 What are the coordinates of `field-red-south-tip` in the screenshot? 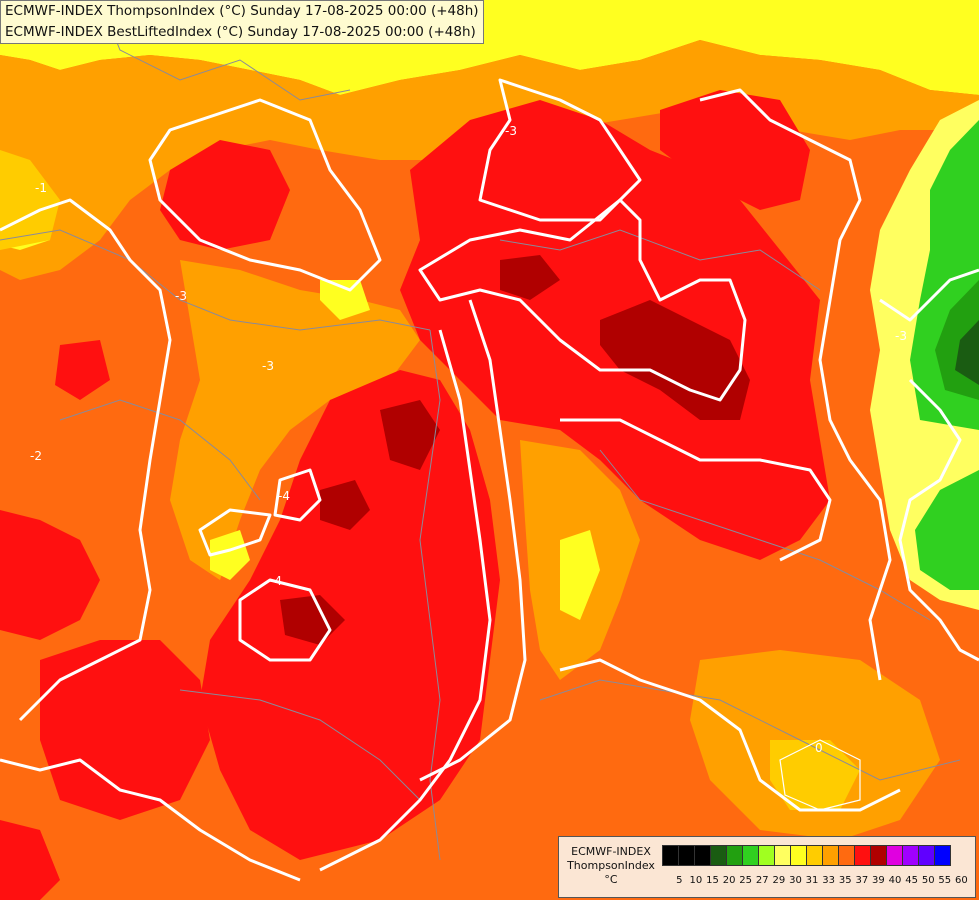 It's located at (30, 860).